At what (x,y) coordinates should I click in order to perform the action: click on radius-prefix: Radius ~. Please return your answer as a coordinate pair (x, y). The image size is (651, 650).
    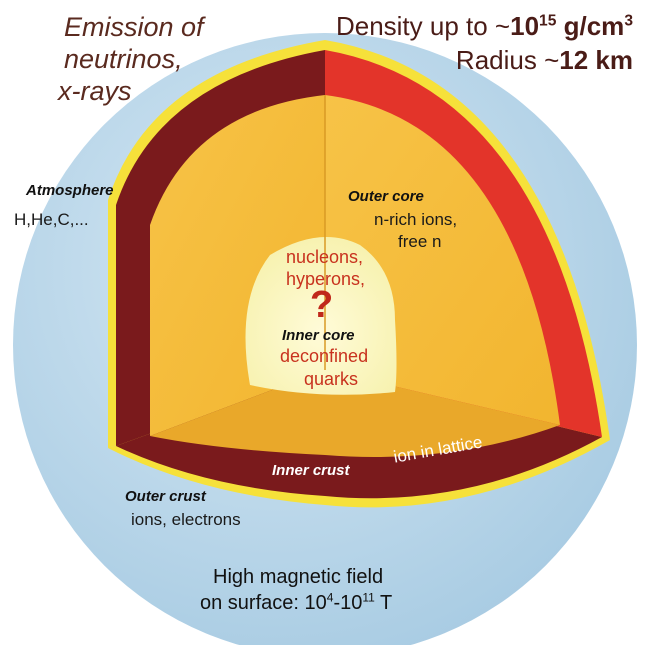
    Looking at the image, I should click on (507, 60).